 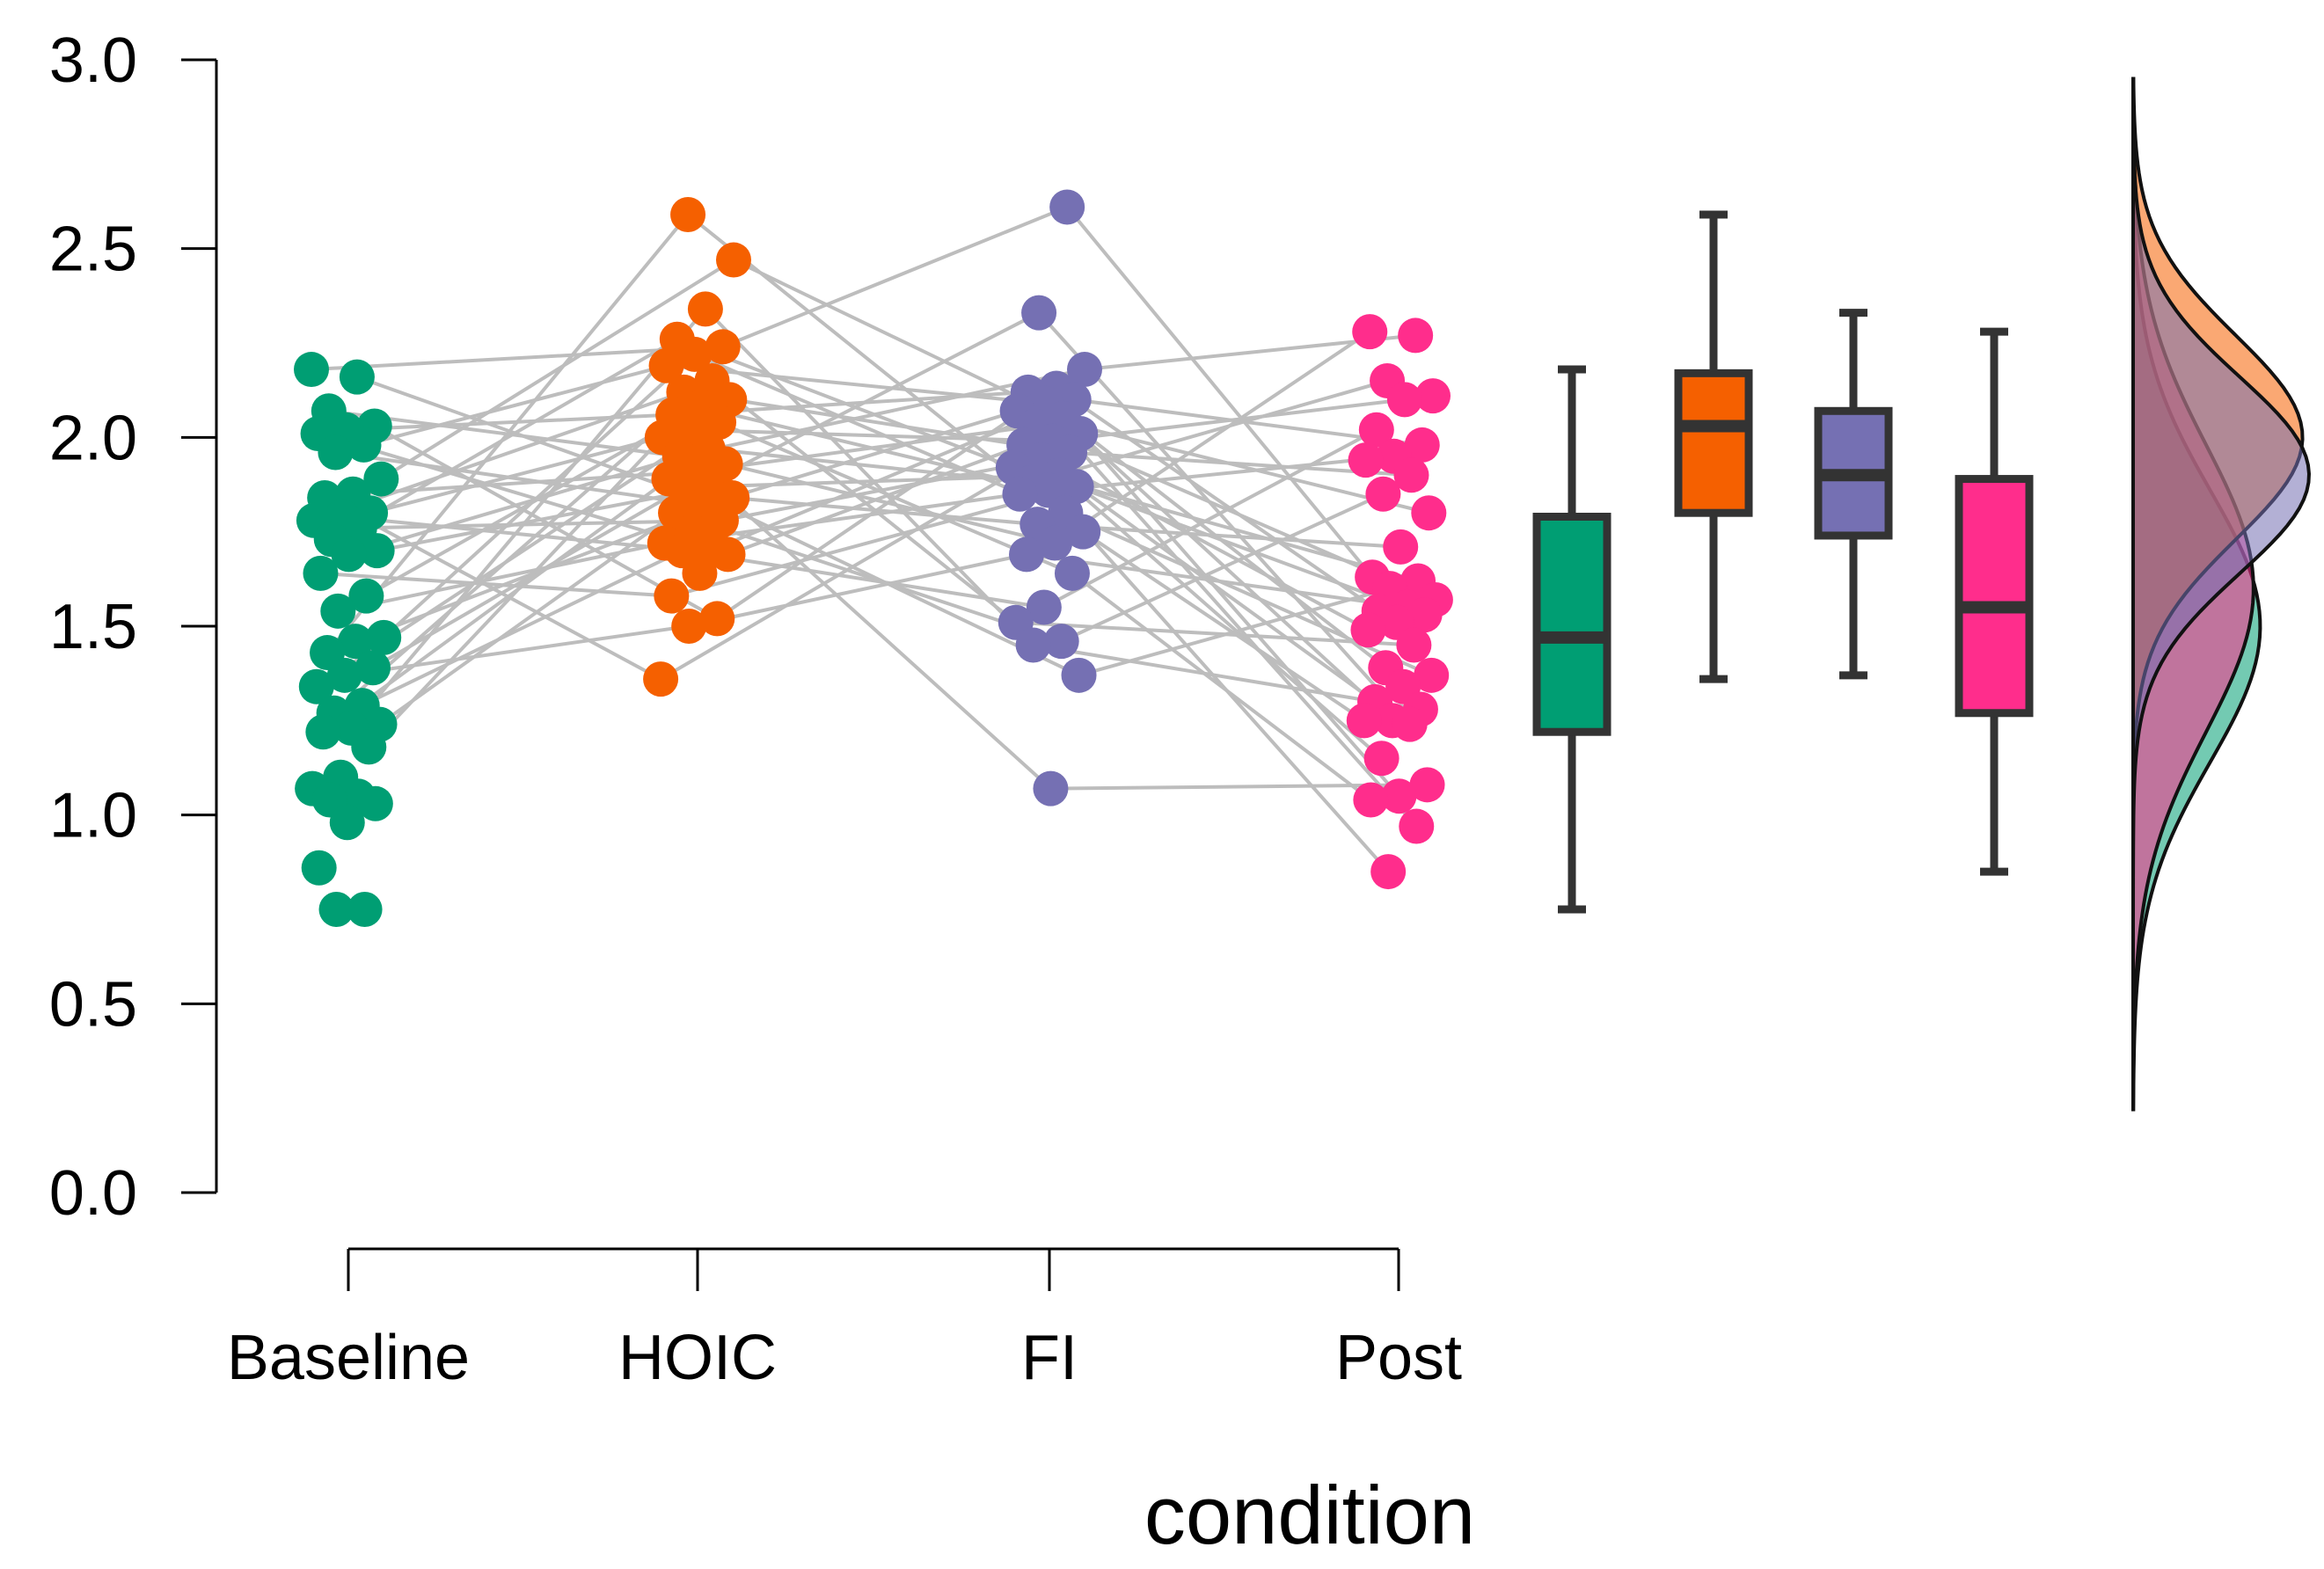 I want to click on y-tick-label: 1.5, so click(x=93, y=627).